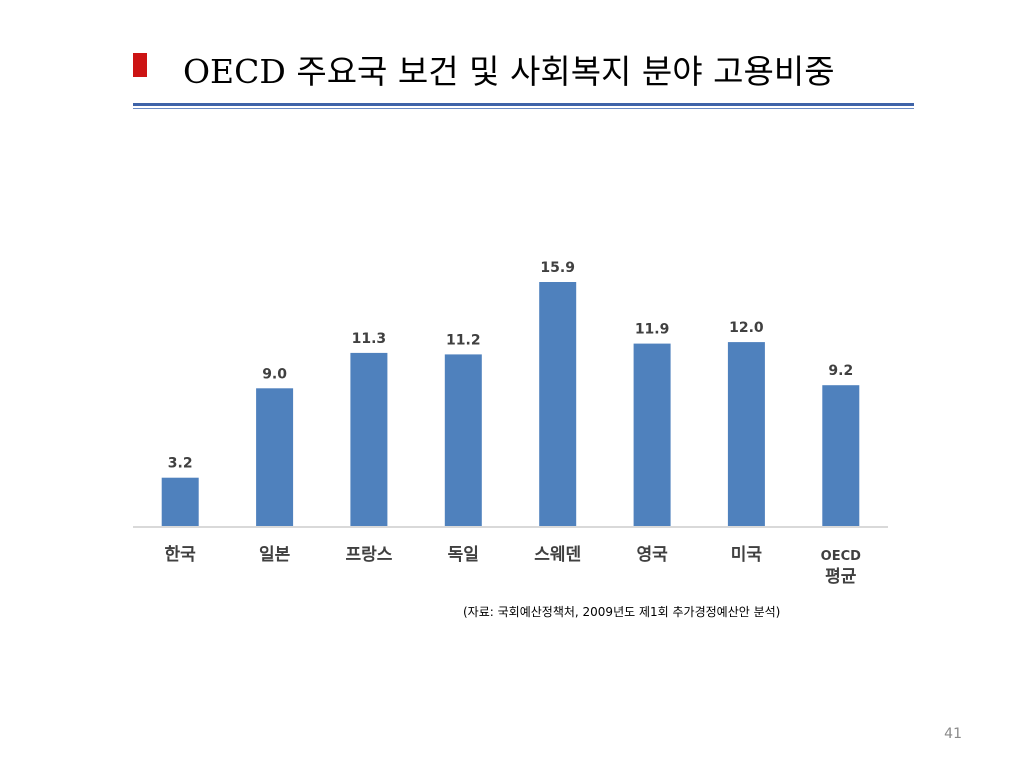  Describe the element at coordinates (747, 555) in the screenshot. I see `category-label-6: 미국` at that location.